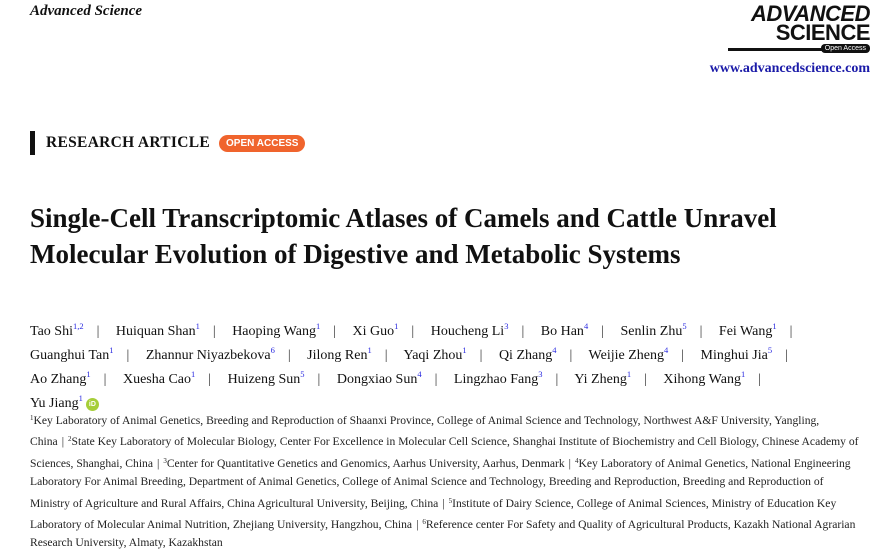  I want to click on author: Yi Zheng1, so click(603, 378).